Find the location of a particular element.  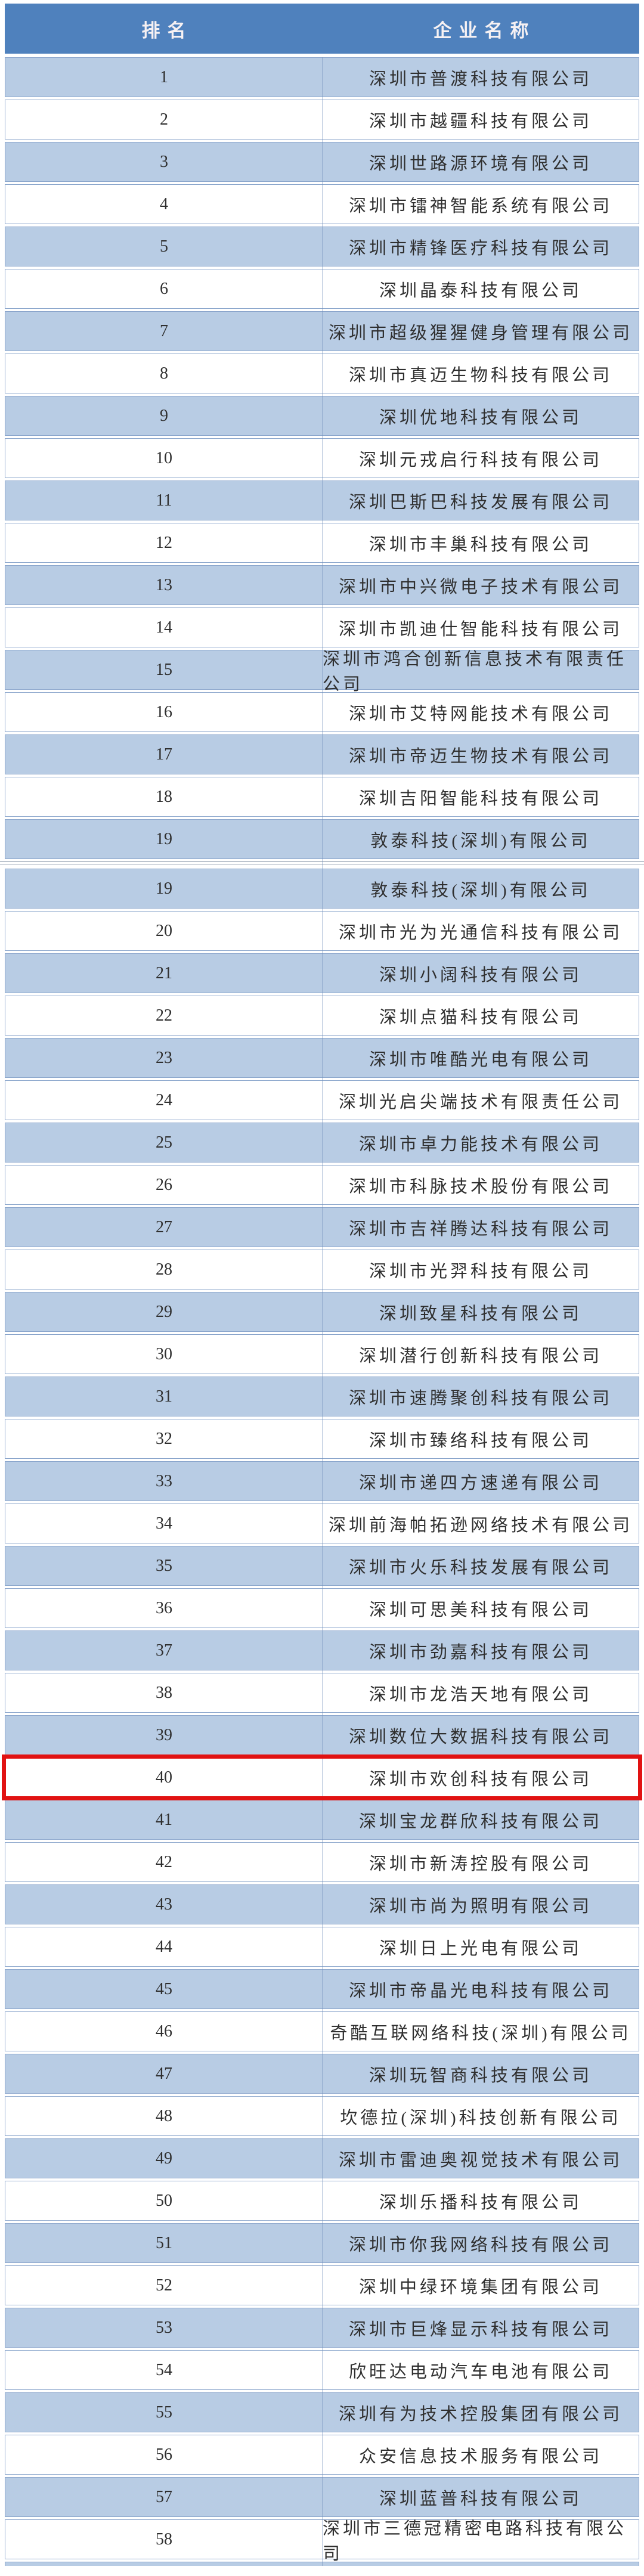

rank-cell: 19 is located at coordinates (164, 888).